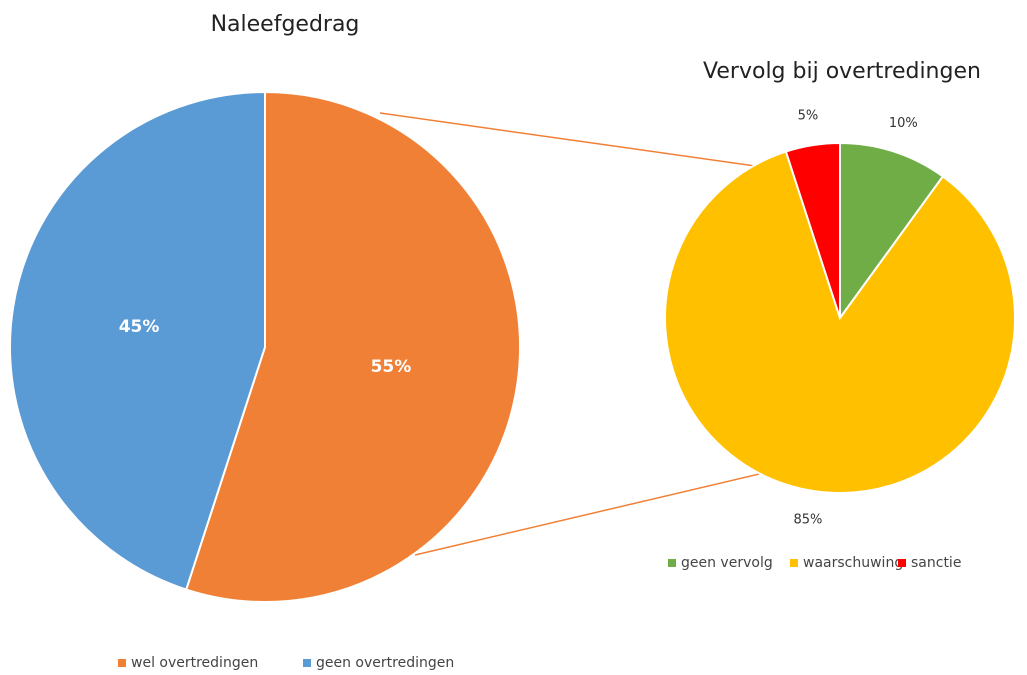 The image size is (1027, 675). Describe the element at coordinates (727, 563) in the screenshot. I see `legend-label: geen vervolg` at that location.